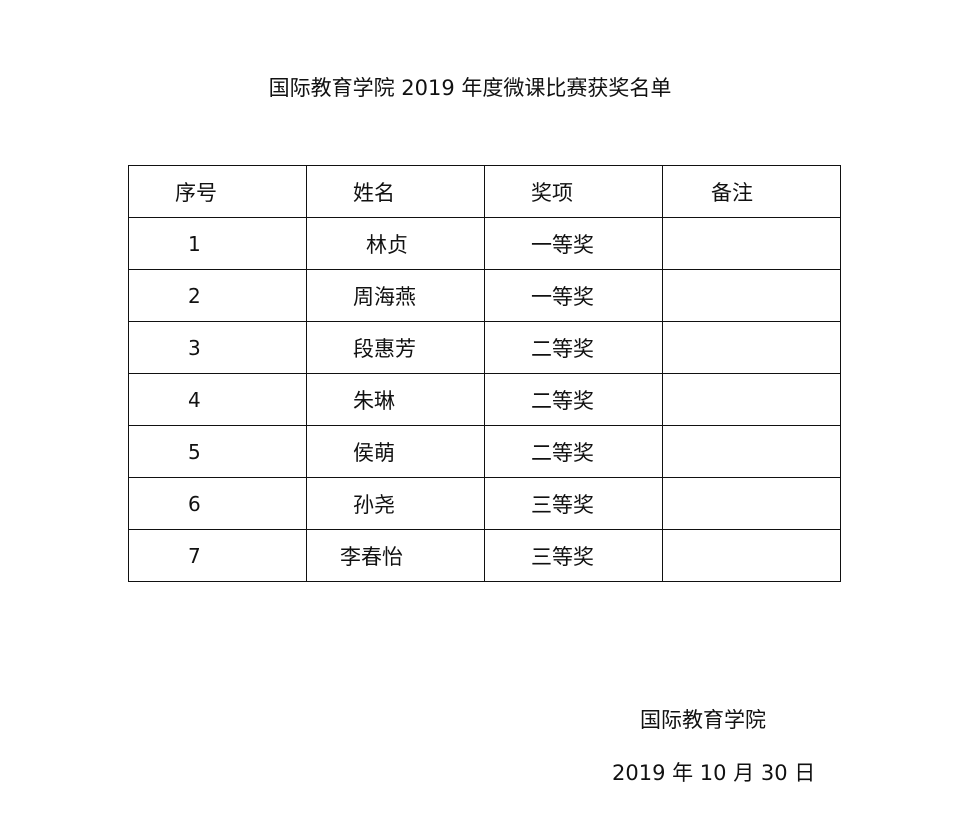 This screenshot has width=962, height=822. What do you see at coordinates (217, 347) in the screenshot?
I see `row-number: 3` at bounding box center [217, 347].